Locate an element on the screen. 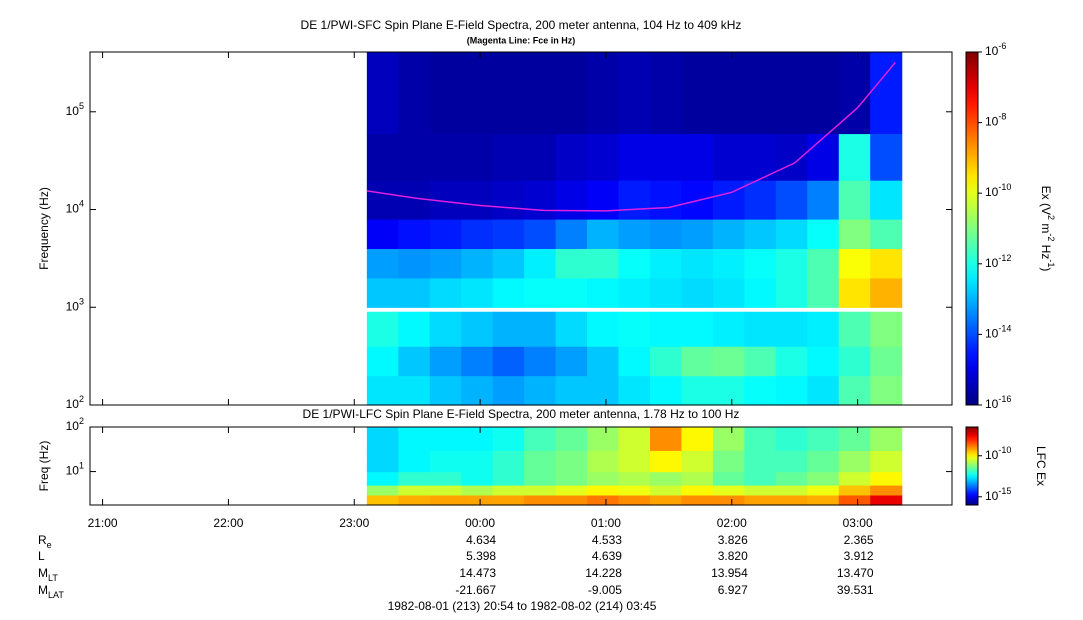 Image resolution: width=1083 pixels, height=620 pixels. ephemeris-value: 4.533 is located at coordinates (607, 540).